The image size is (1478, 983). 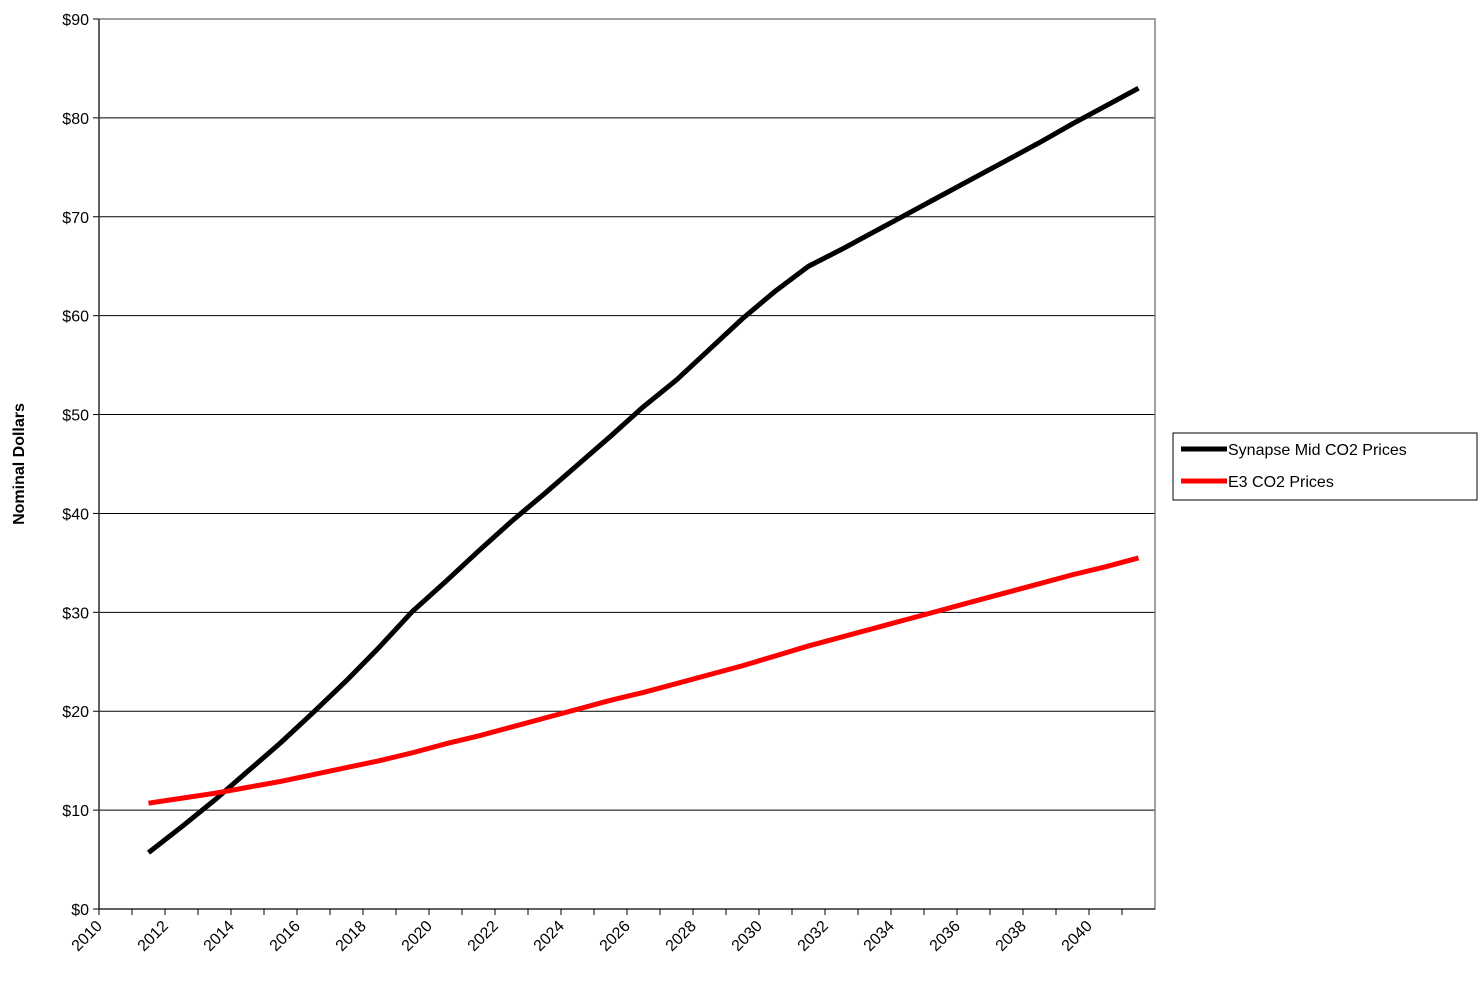 I want to click on x-tick-label: 2028, so click(x=681, y=936).